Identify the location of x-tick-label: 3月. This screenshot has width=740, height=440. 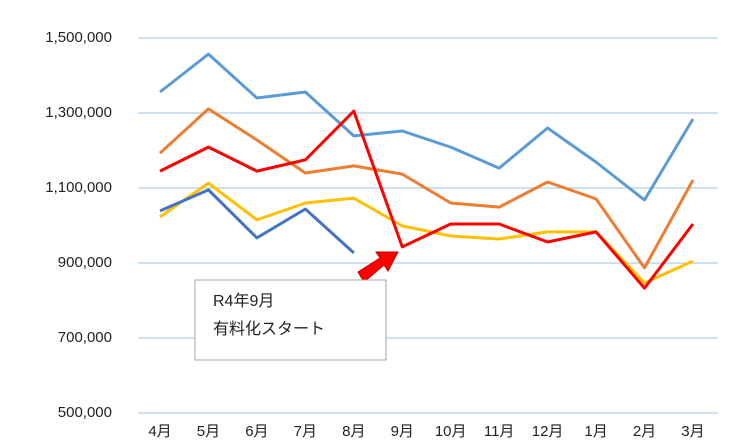
(692, 431).